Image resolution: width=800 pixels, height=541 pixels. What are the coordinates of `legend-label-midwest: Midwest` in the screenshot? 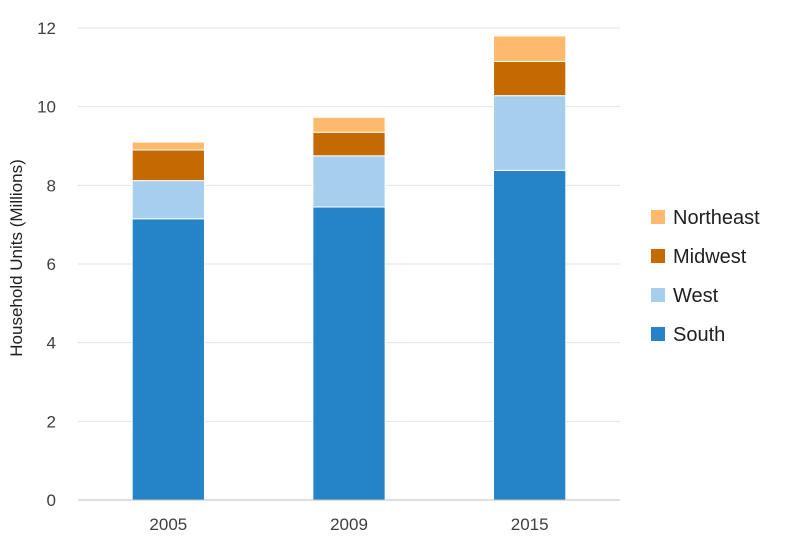 It's located at (710, 257).